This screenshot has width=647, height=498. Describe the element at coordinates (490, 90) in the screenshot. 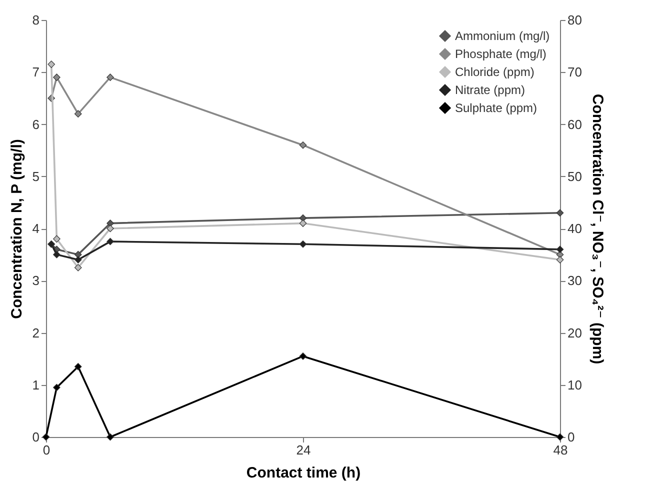

I see `legend-label: Nitrate (ppm)` at that location.